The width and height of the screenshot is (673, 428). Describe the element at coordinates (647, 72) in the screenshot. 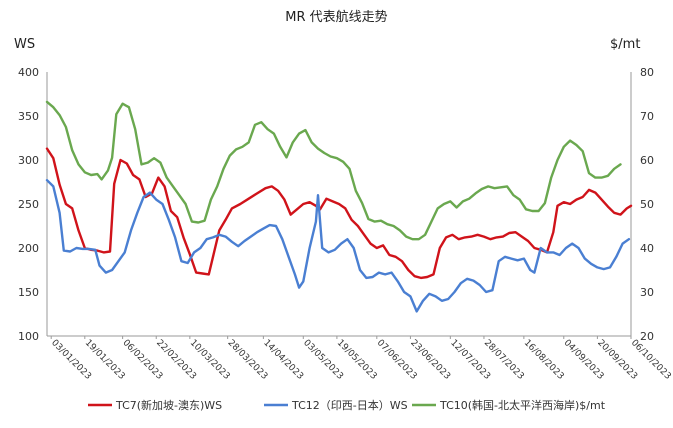

I see `right-tick-label: 80` at that location.